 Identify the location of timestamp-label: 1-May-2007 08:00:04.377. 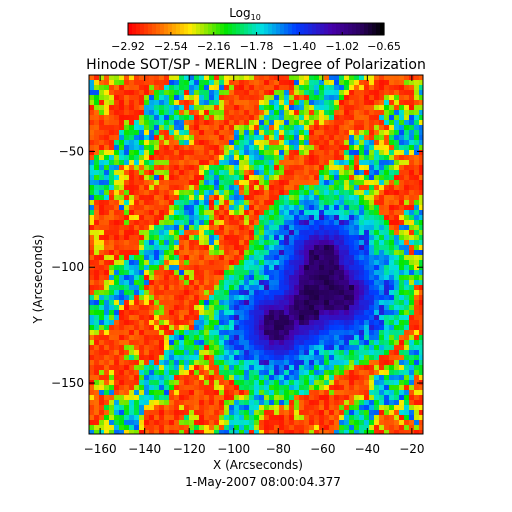
(263, 482).